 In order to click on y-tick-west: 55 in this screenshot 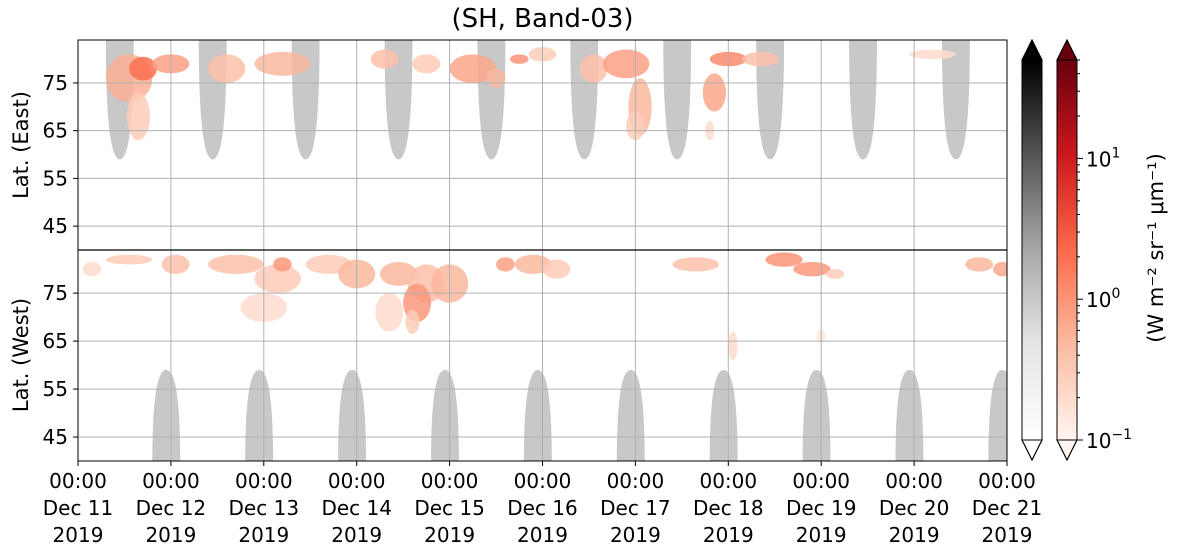, I will do `click(55, 389)`.